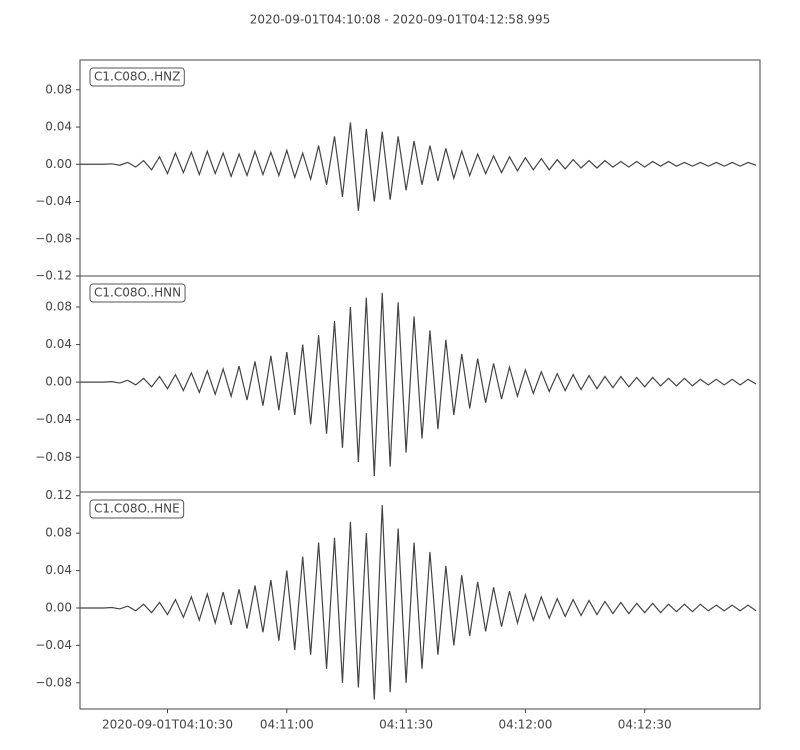  Describe the element at coordinates (53, 276) in the screenshot. I see `y-tick-label: −0.12` at that location.